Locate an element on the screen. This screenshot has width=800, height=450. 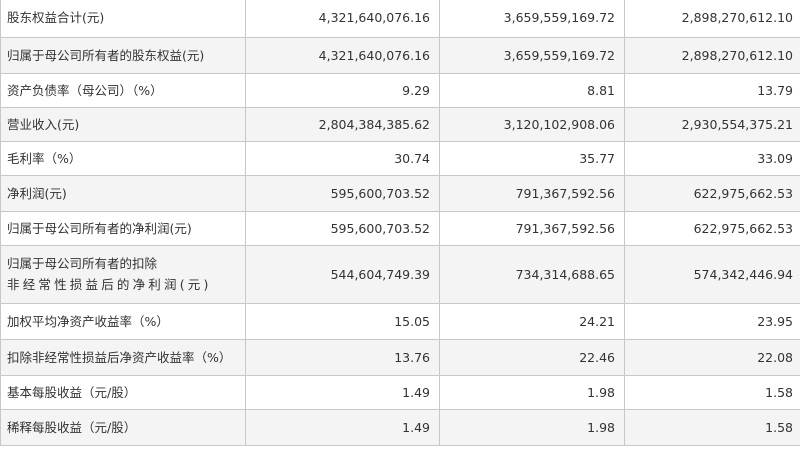
value-cell: 35.77 is located at coordinates (532, 158).